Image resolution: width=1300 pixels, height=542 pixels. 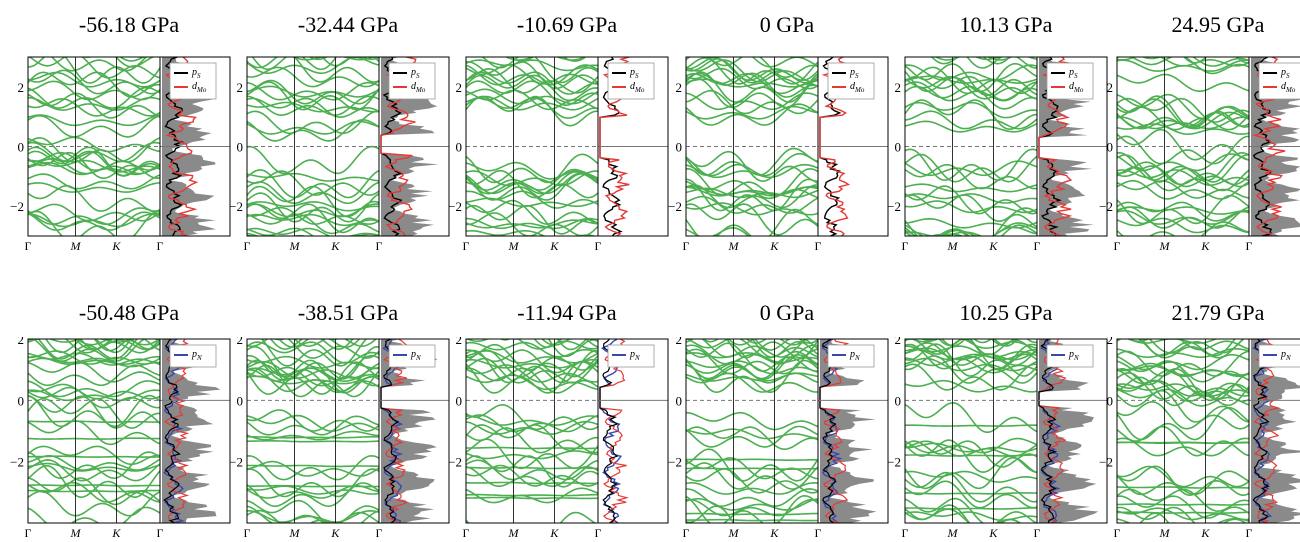 What do you see at coordinates (1006, 24) in the screenshot?
I see `panel-title: 10.13 GPa` at bounding box center [1006, 24].